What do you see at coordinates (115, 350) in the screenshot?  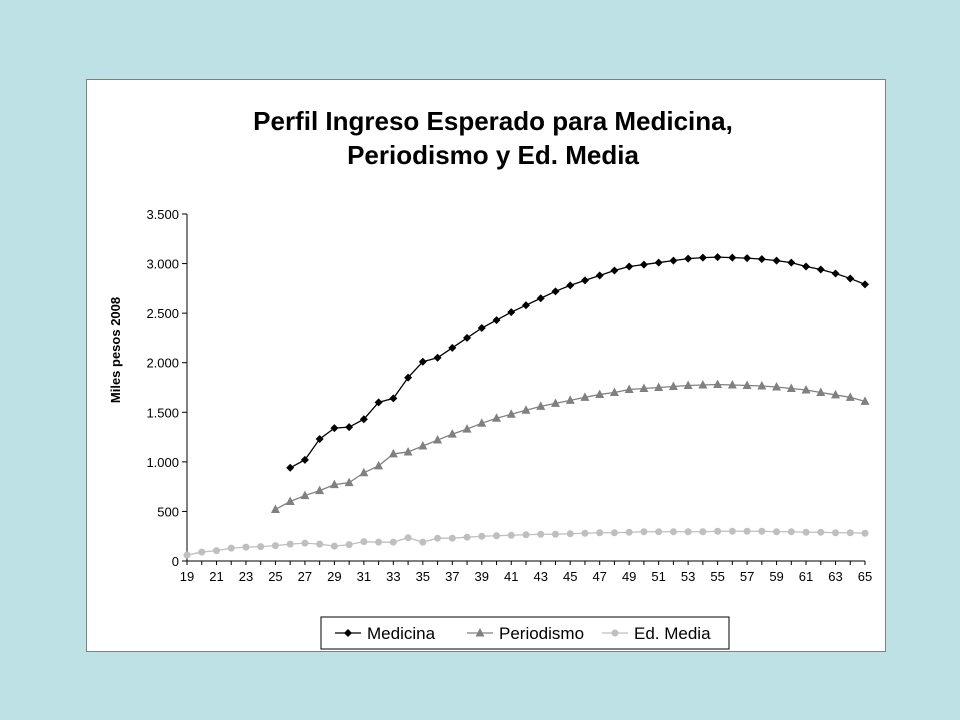 I see `y-axis-label: Miles pesos 2008` at bounding box center [115, 350].